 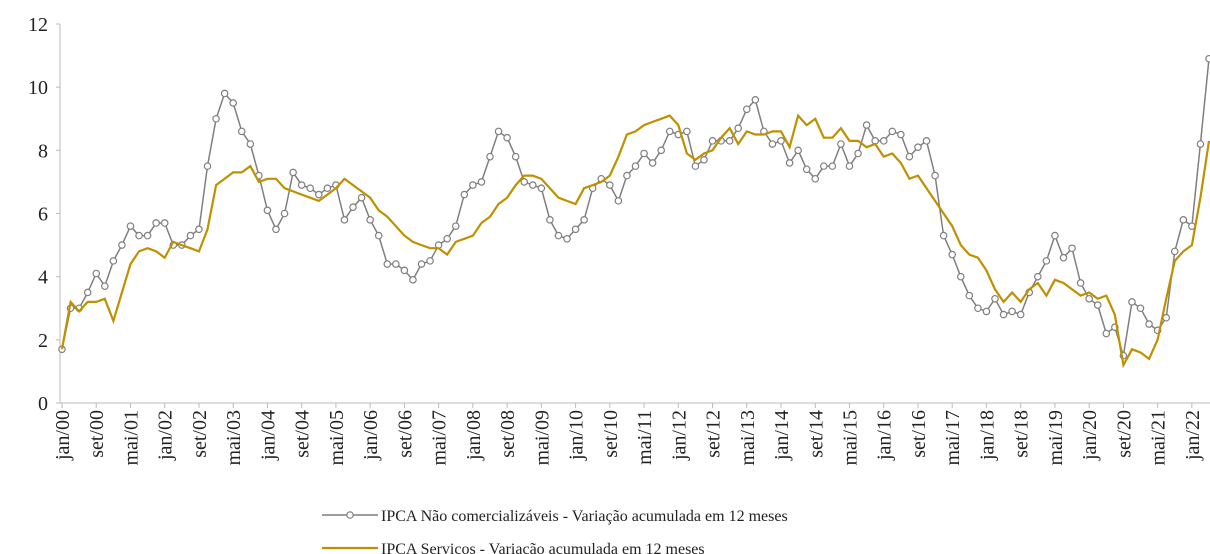 What do you see at coordinates (542, 438) in the screenshot?
I see `x-tick-label: mai/09` at bounding box center [542, 438].